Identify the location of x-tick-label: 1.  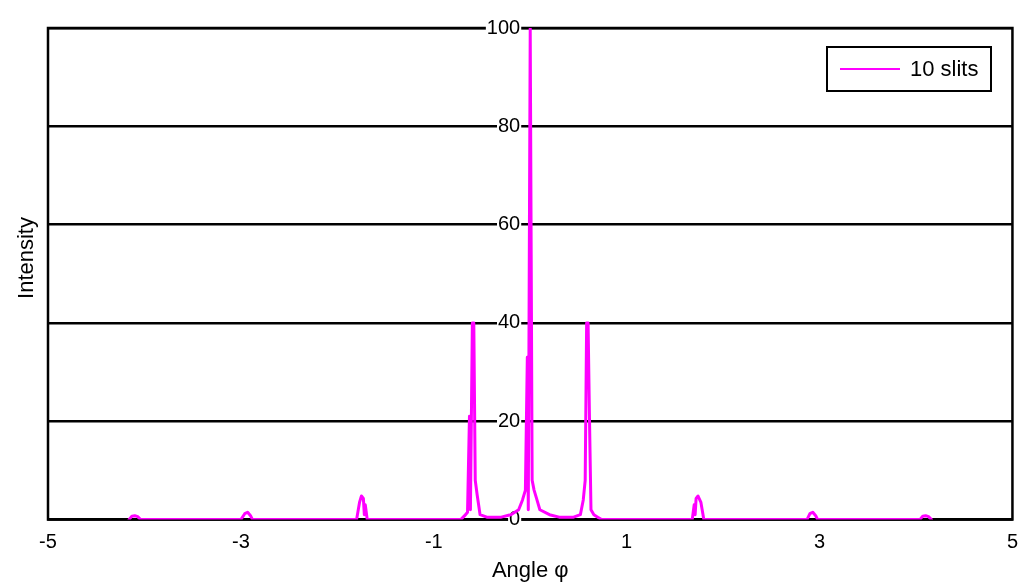
(627, 541).